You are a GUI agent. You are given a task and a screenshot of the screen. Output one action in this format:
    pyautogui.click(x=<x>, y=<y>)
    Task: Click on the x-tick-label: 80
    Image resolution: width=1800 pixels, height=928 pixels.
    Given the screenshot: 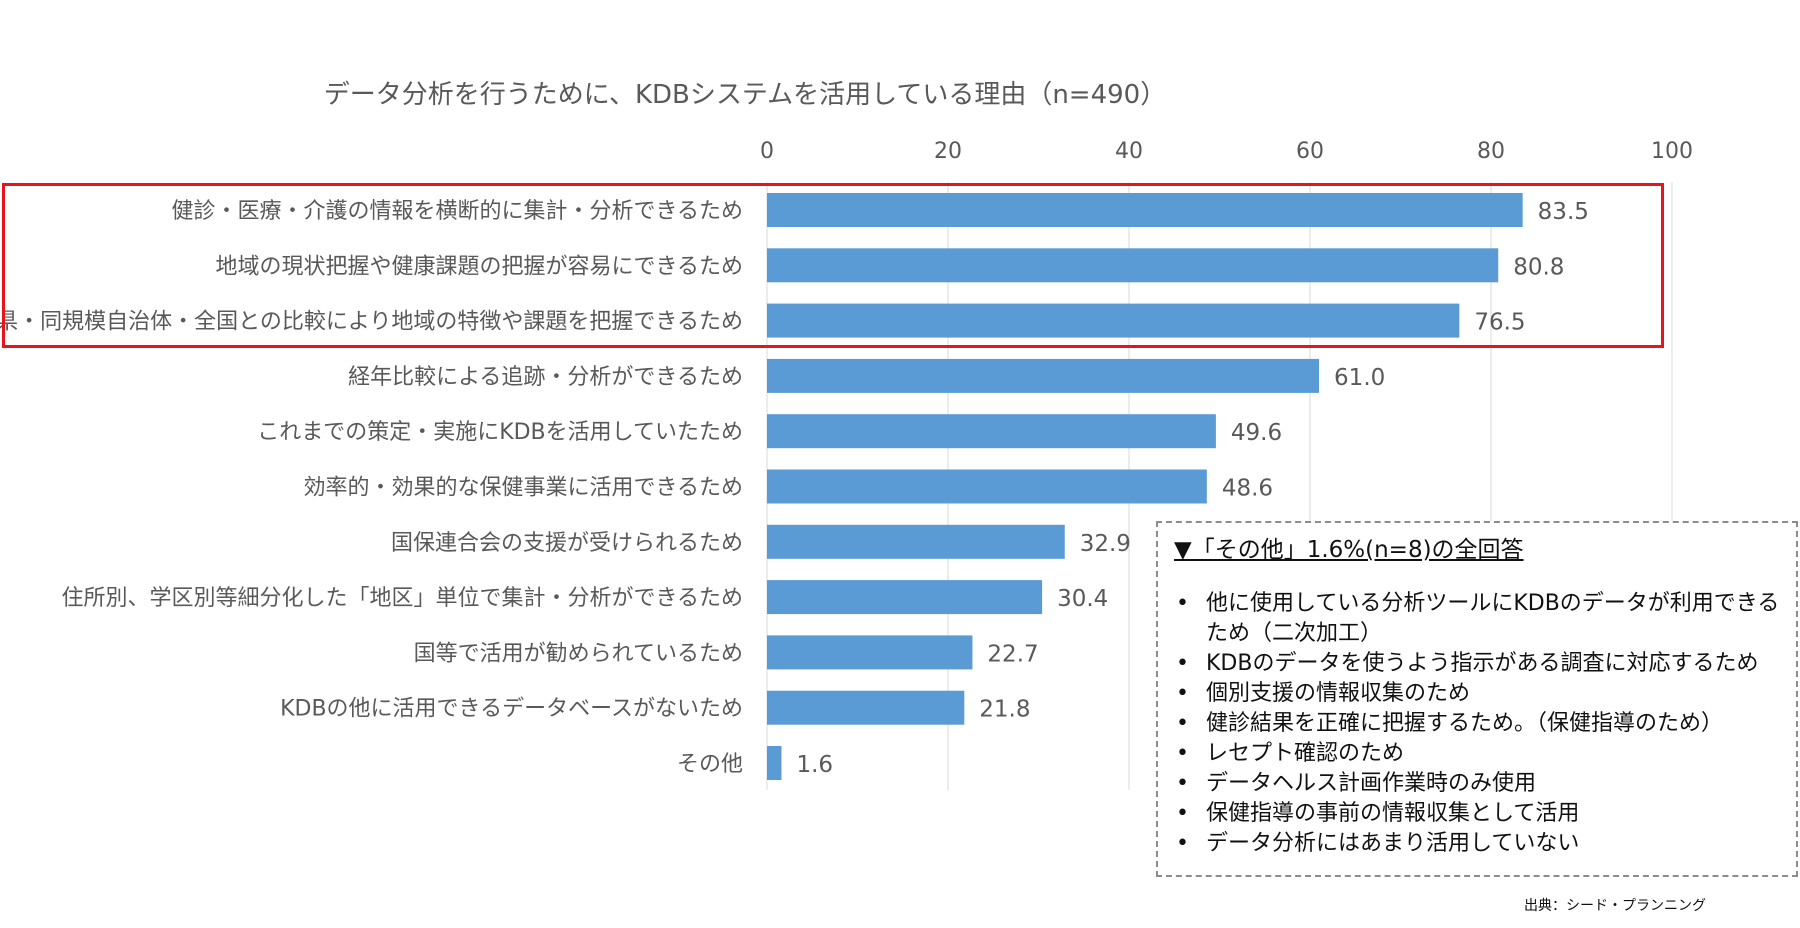 What is the action you would take?
    pyautogui.click(x=1491, y=151)
    